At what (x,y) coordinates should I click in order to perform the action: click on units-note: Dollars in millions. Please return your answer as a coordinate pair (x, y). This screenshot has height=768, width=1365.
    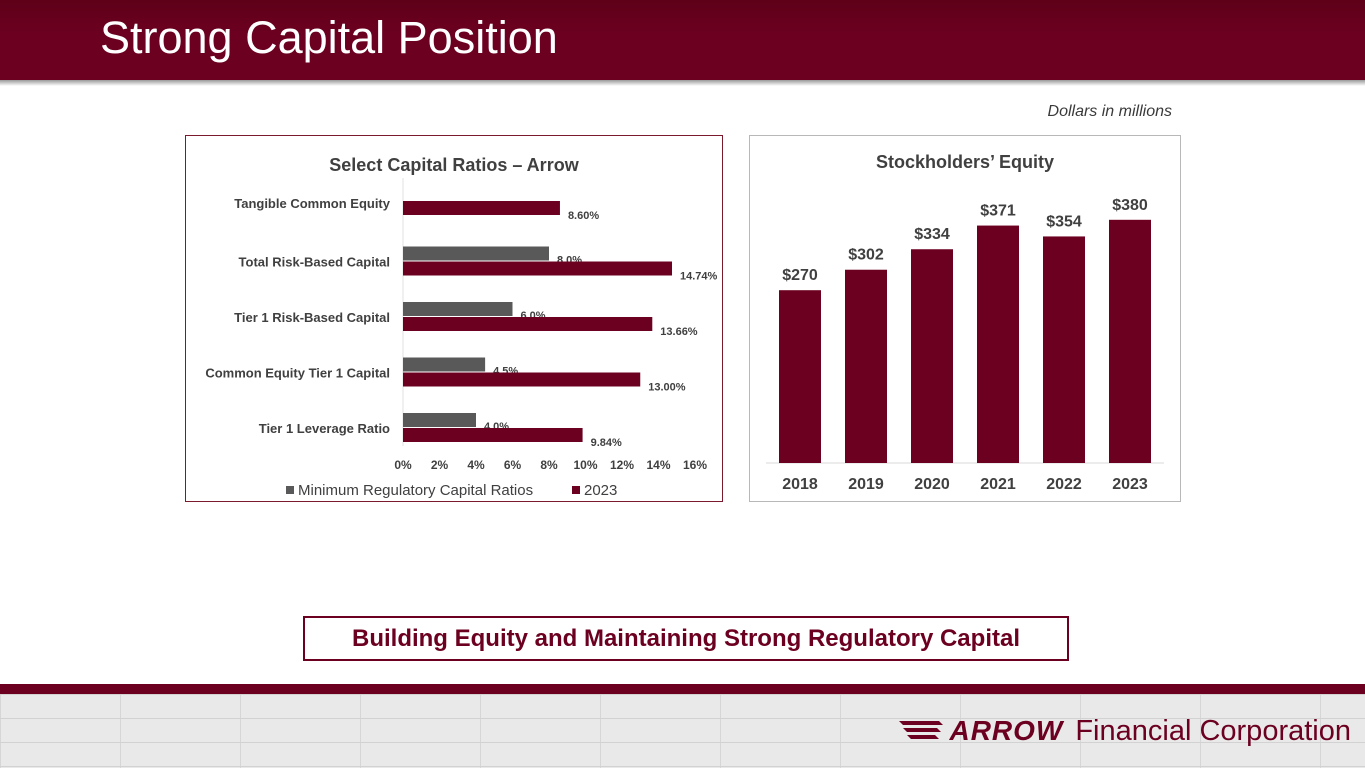
    Looking at the image, I should click on (1109, 111).